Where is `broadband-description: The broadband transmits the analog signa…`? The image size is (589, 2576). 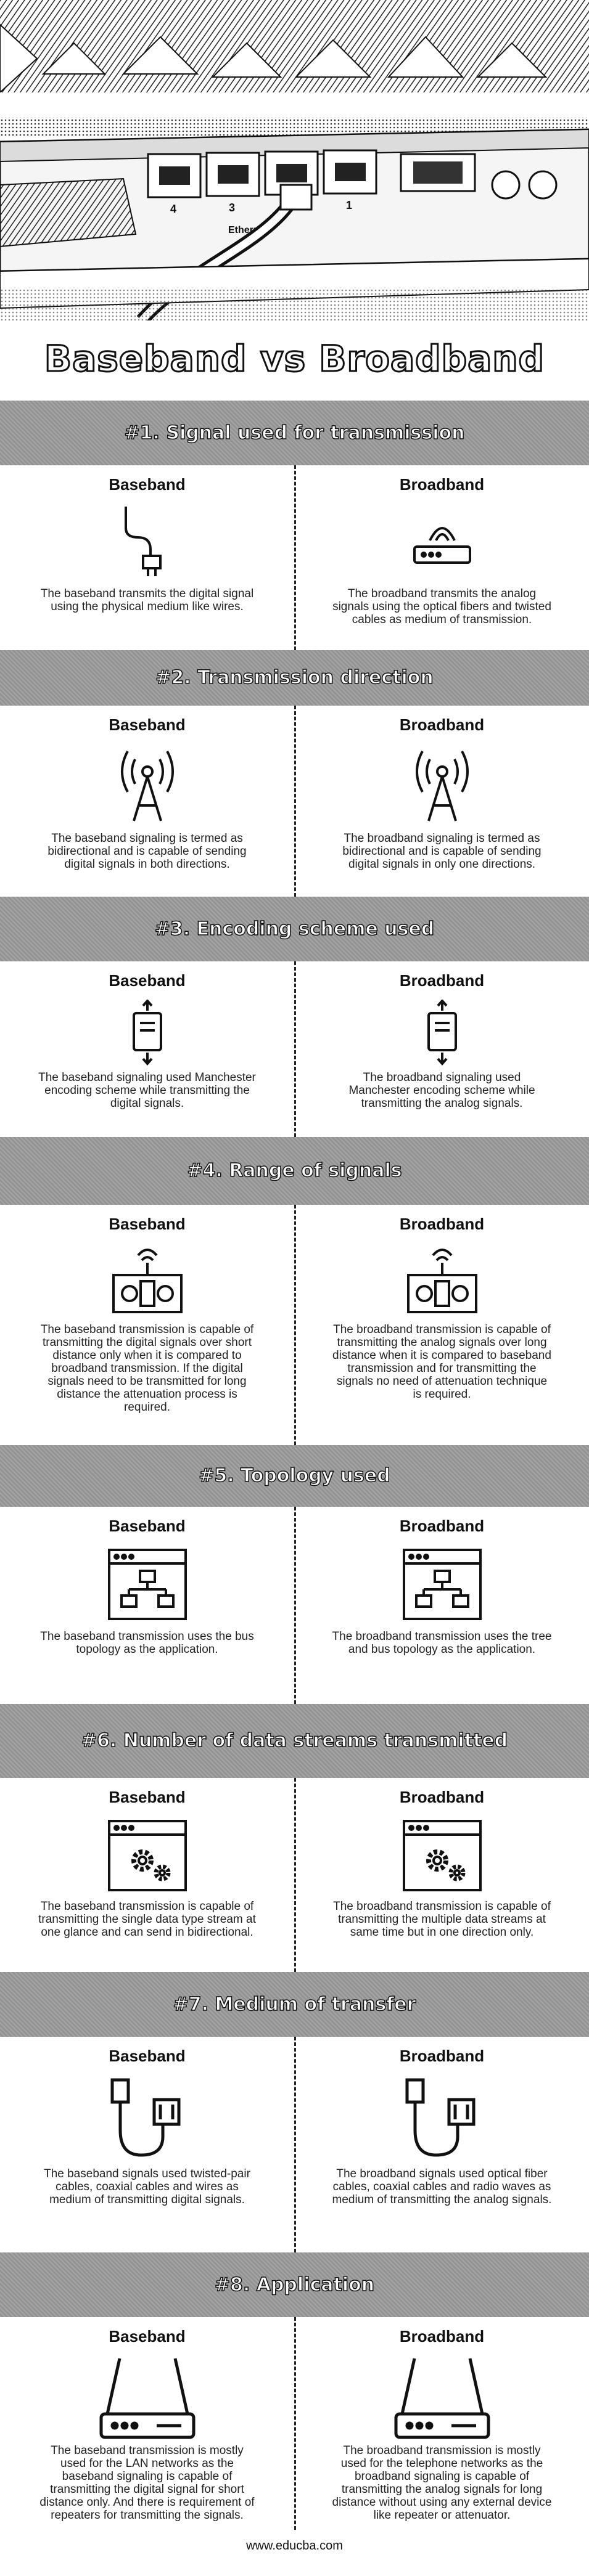 broadband-description: The broadband transmits the analog signa… is located at coordinates (442, 607).